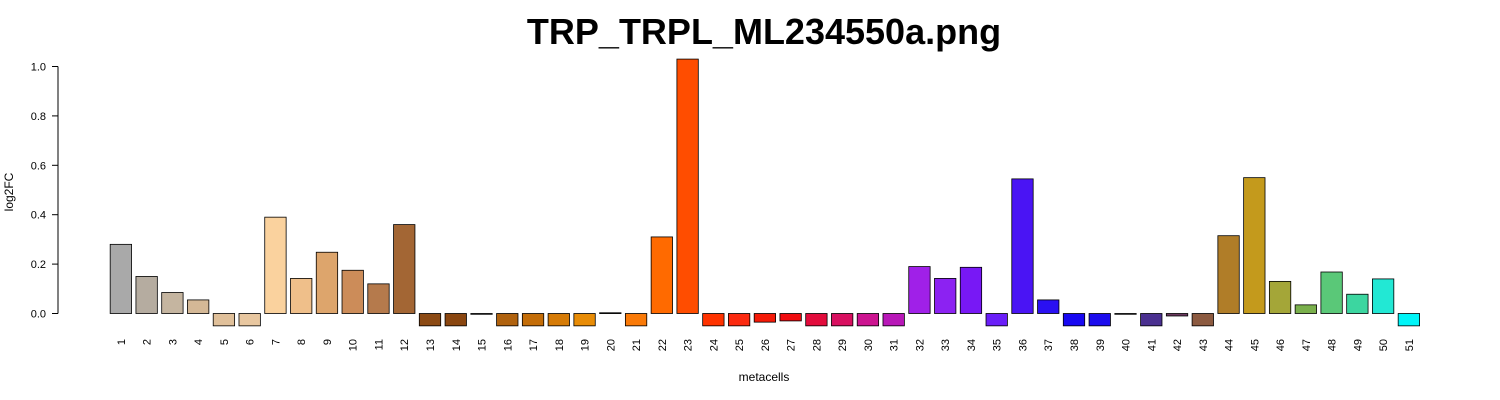 This screenshot has height=400, width=1500. I want to click on y-tick-label: 0.4, so click(38, 216).